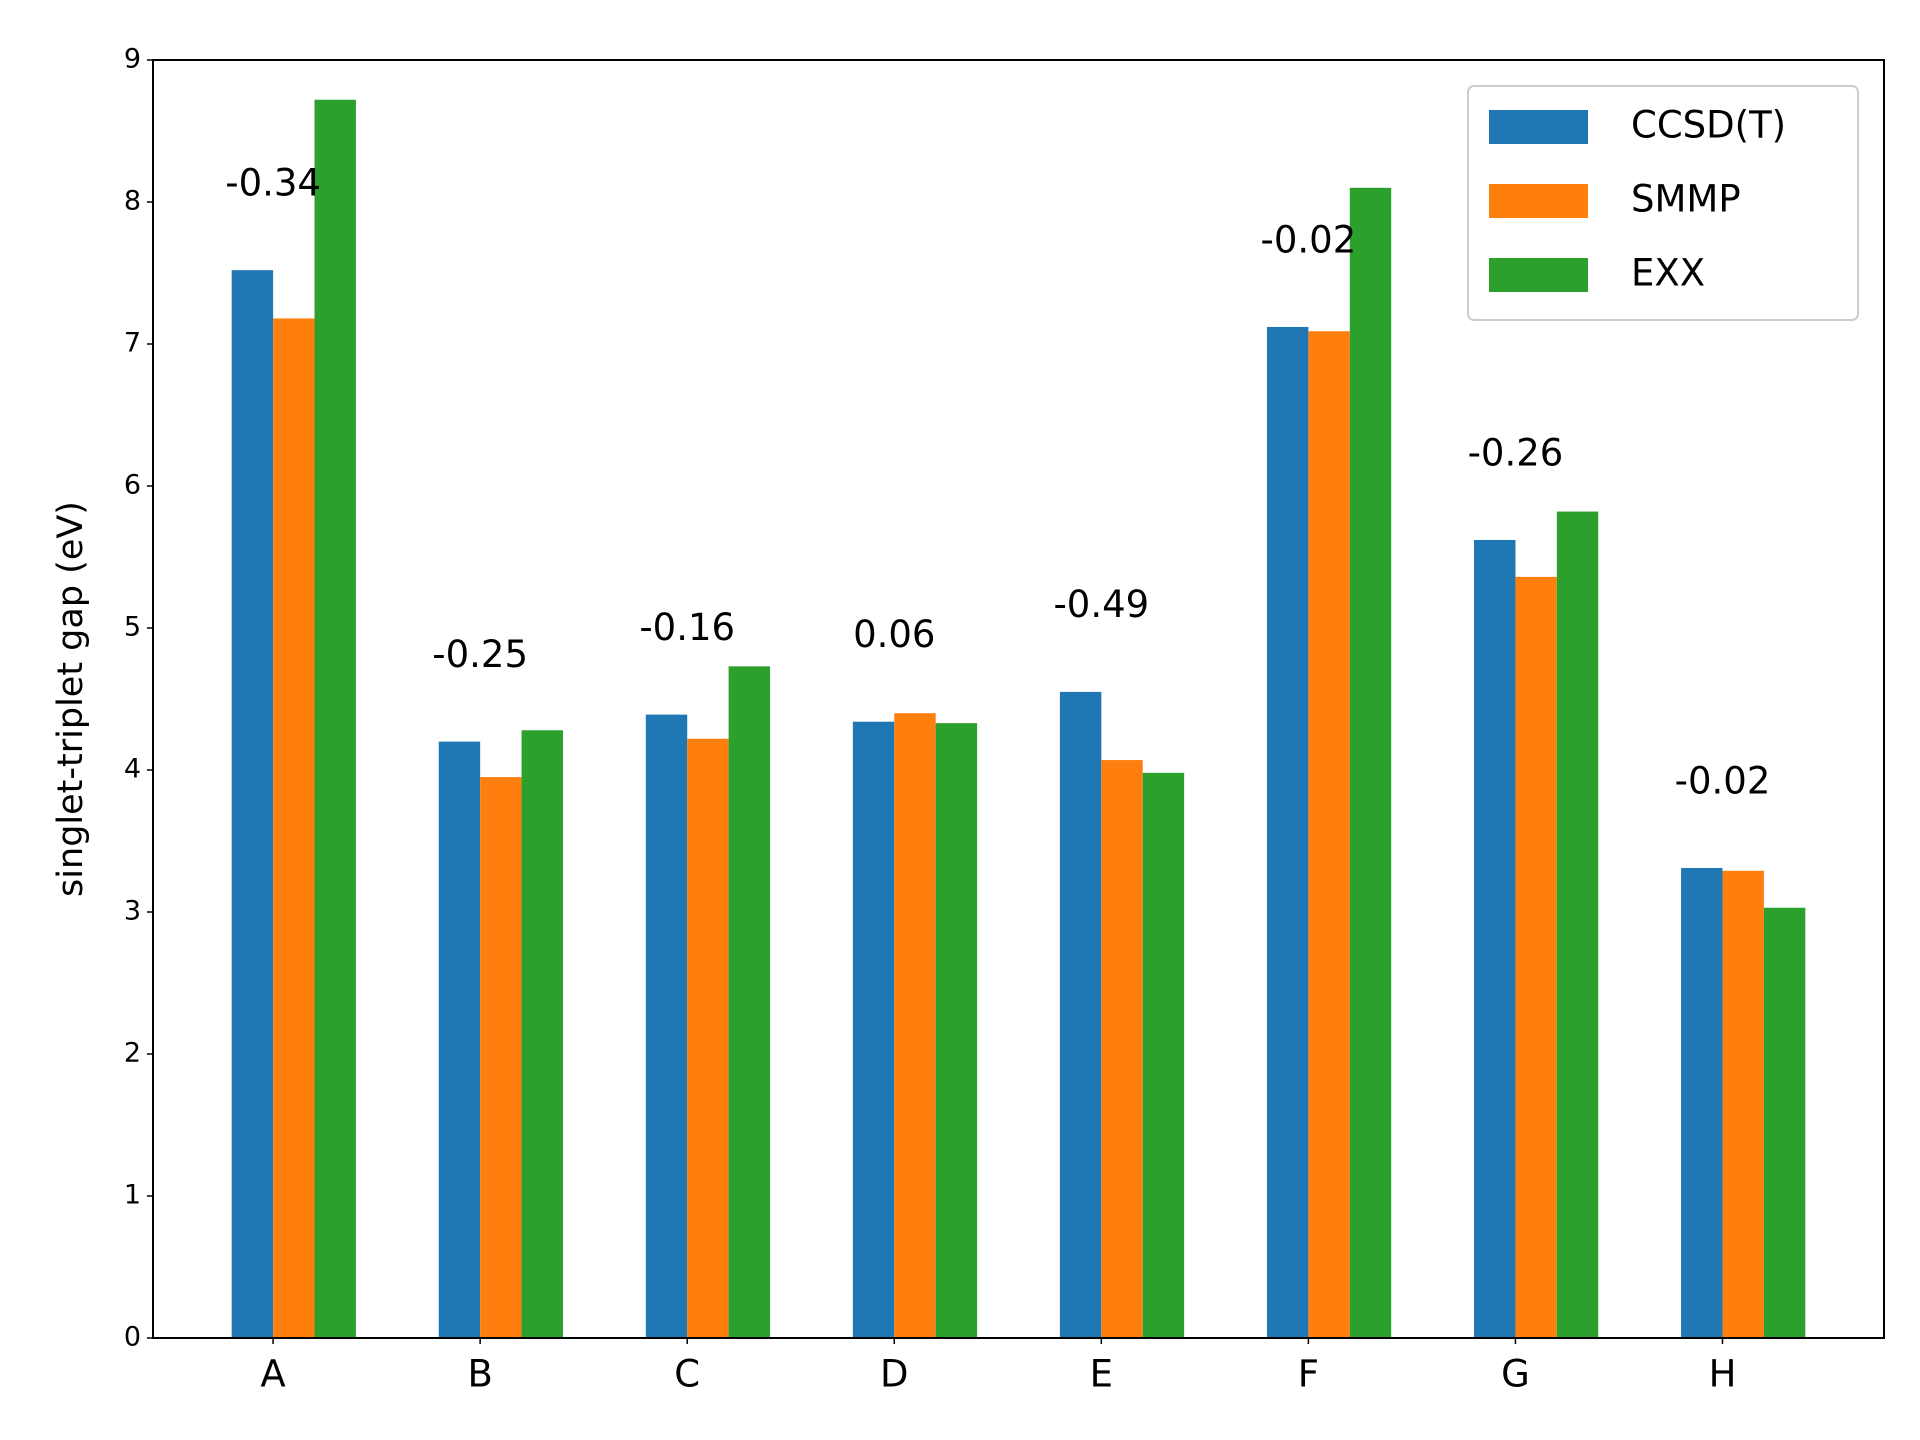 The height and width of the screenshot is (1440, 1920). I want to click on y-tick-label: 6, so click(132, 485).